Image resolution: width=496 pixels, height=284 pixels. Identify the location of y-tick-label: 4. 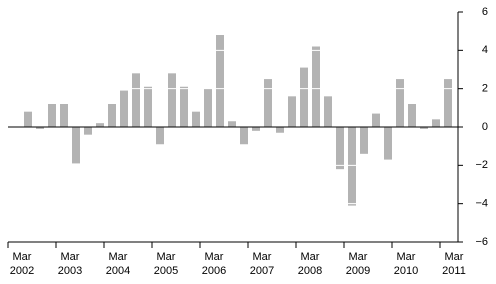
(485, 50).